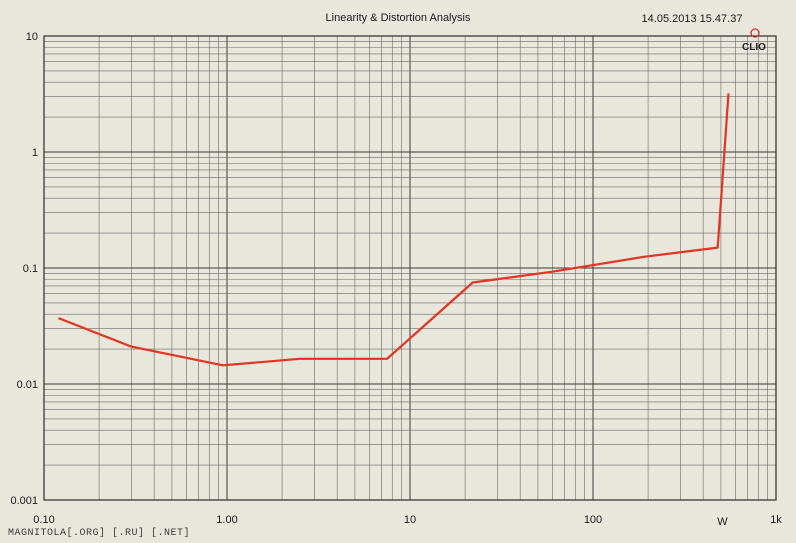 This screenshot has height=543, width=796. I want to click on logo-ring-icon, so click(755, 33).